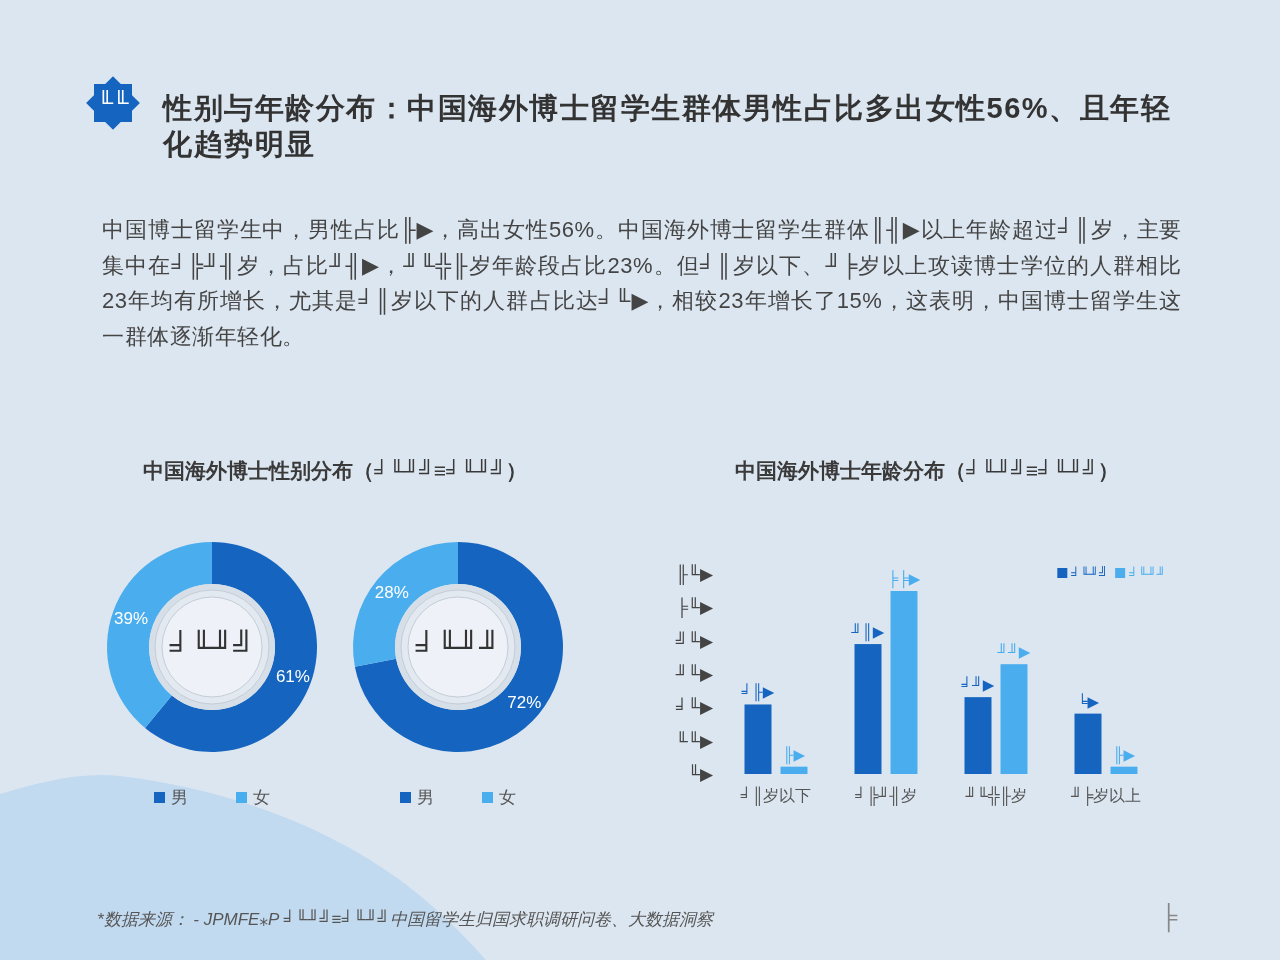 The image size is (1280, 960). What do you see at coordinates (978, 685) in the screenshot?
I see `annotation: ╛╜▶` at bounding box center [978, 685].